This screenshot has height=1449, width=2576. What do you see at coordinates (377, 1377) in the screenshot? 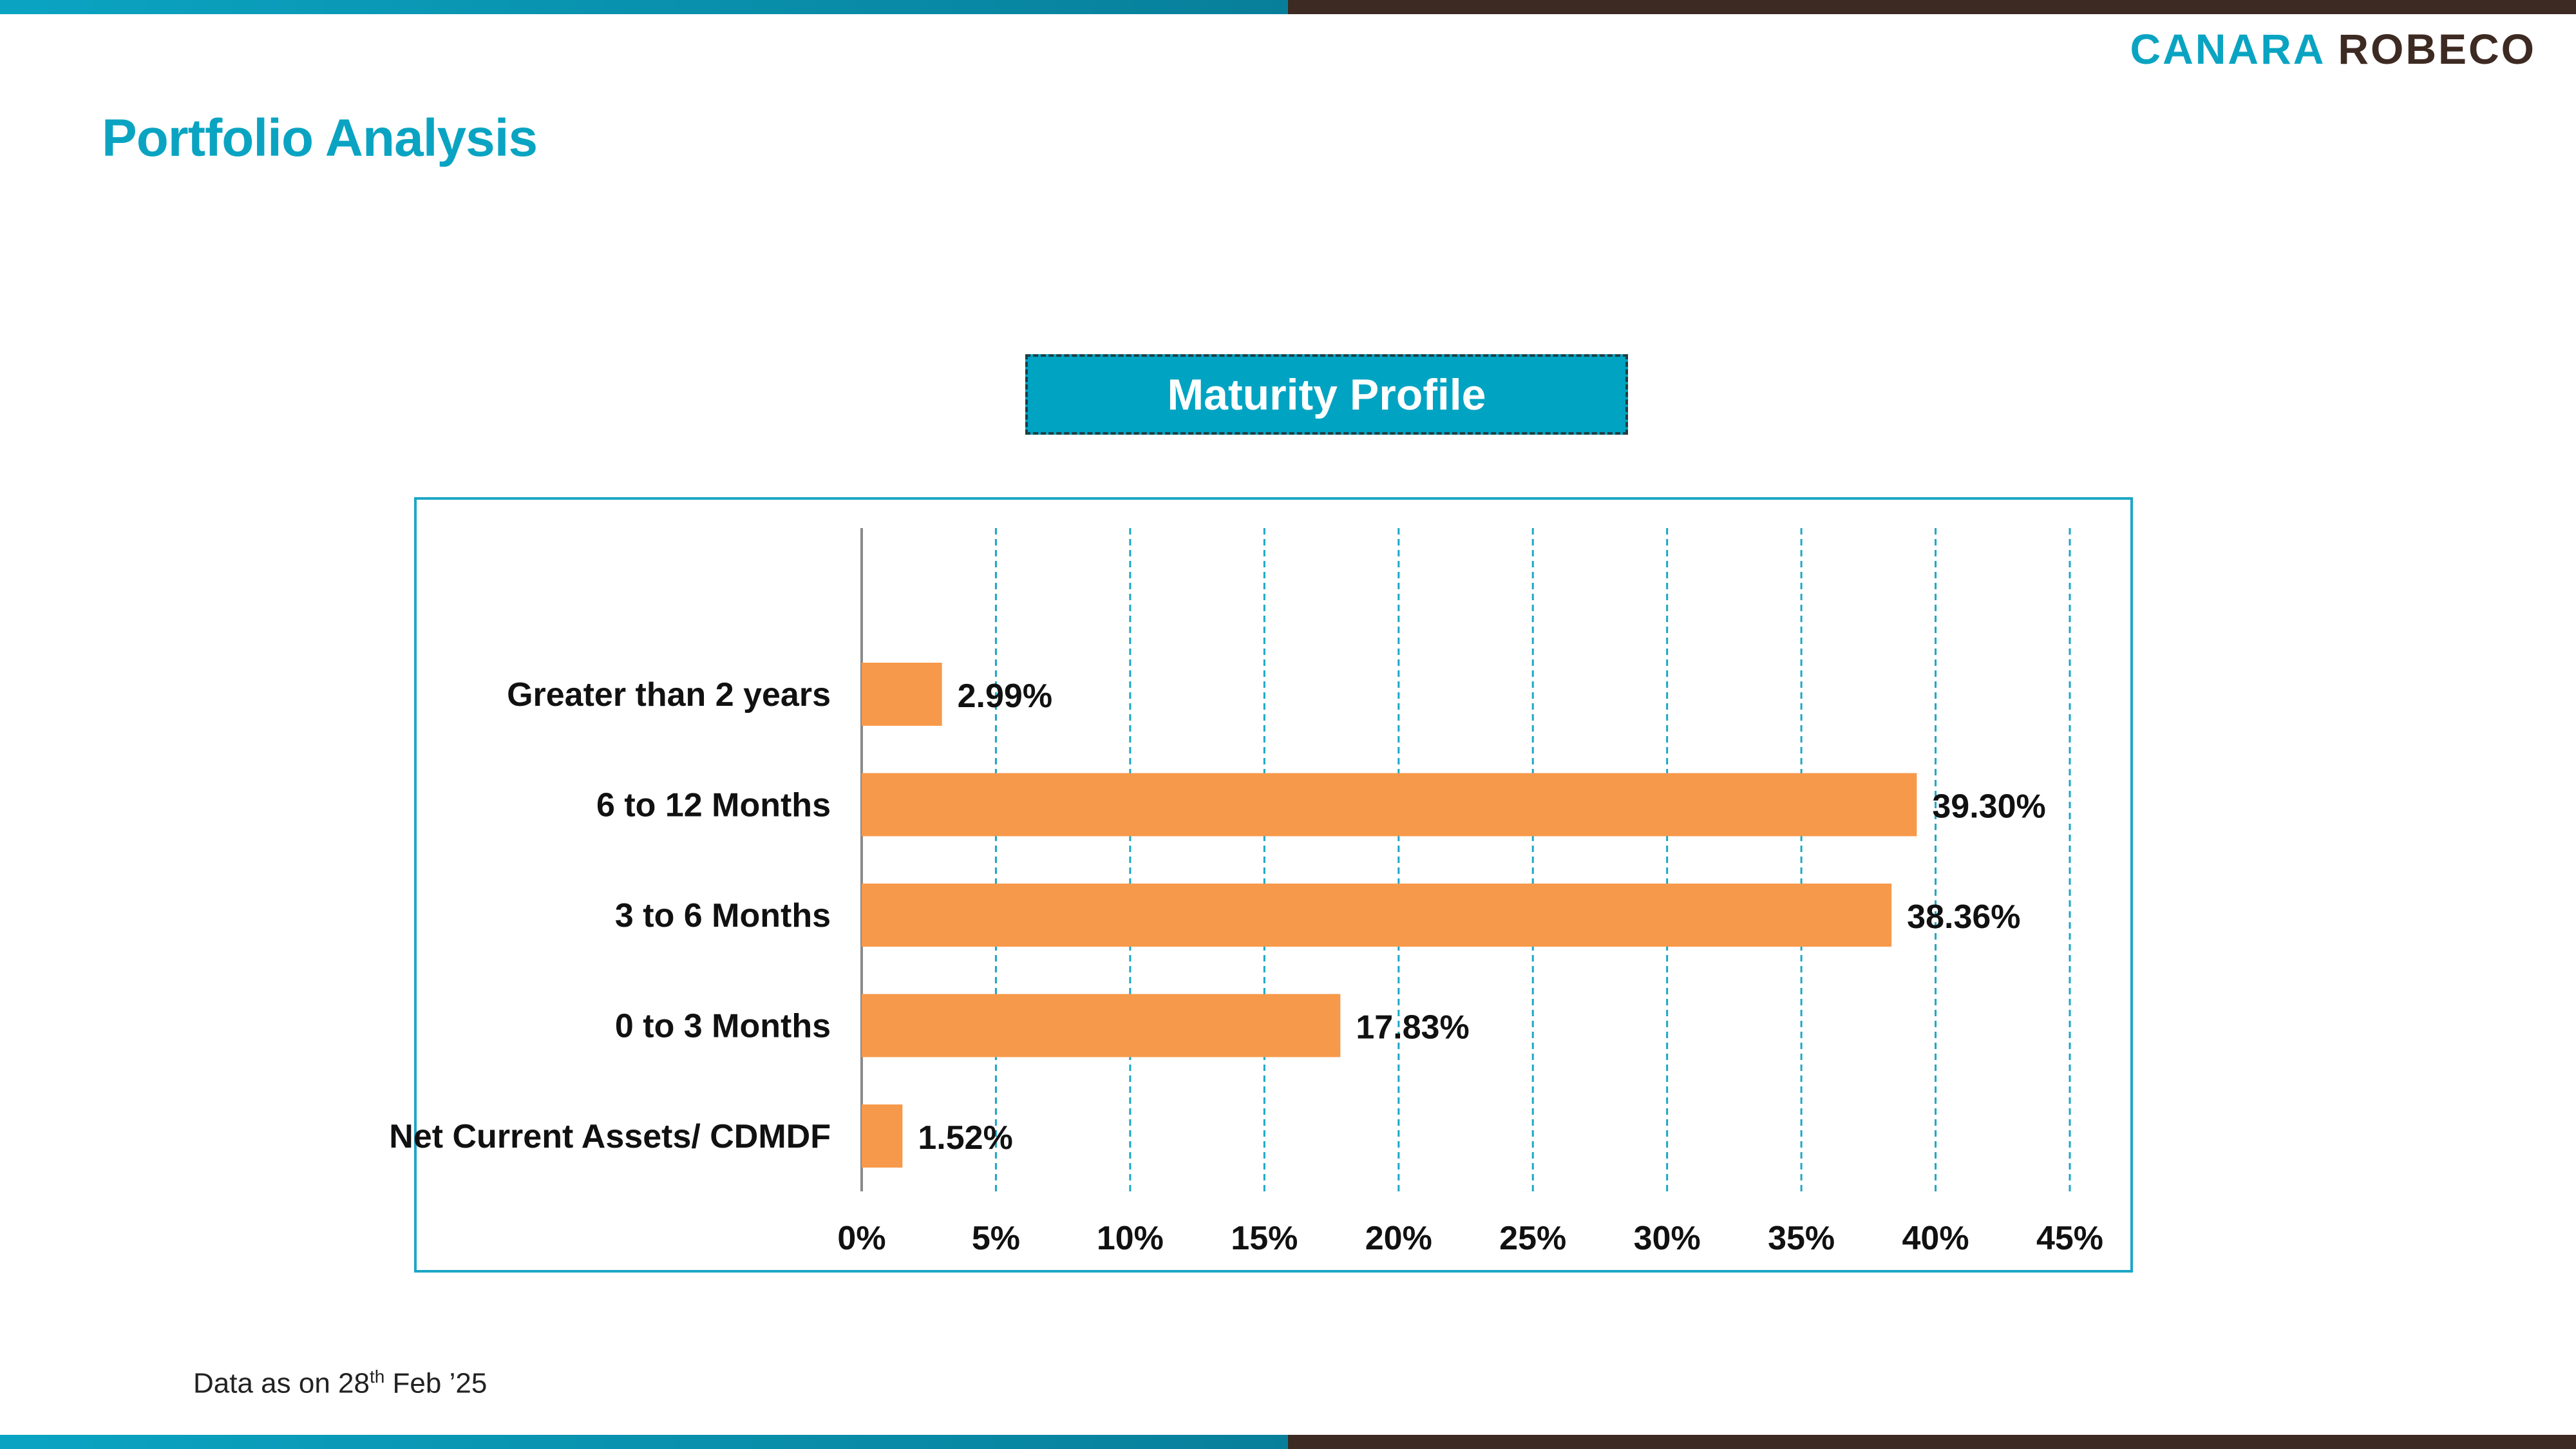
I see `footnote-superscript: th` at bounding box center [377, 1377].